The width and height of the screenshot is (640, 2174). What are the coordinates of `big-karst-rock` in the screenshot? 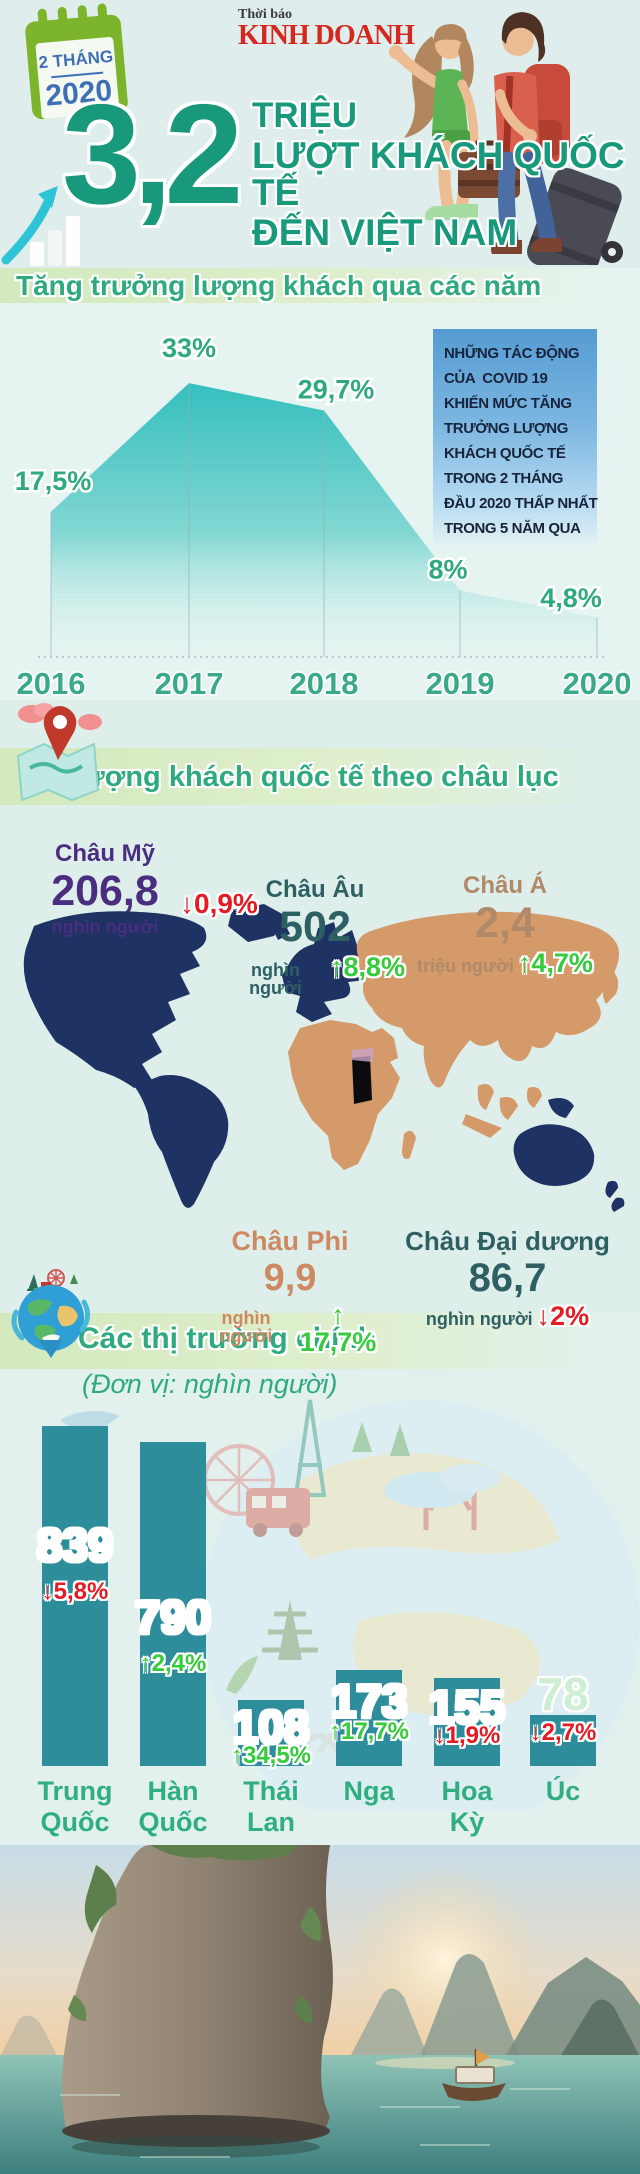 It's located at (197, 2001).